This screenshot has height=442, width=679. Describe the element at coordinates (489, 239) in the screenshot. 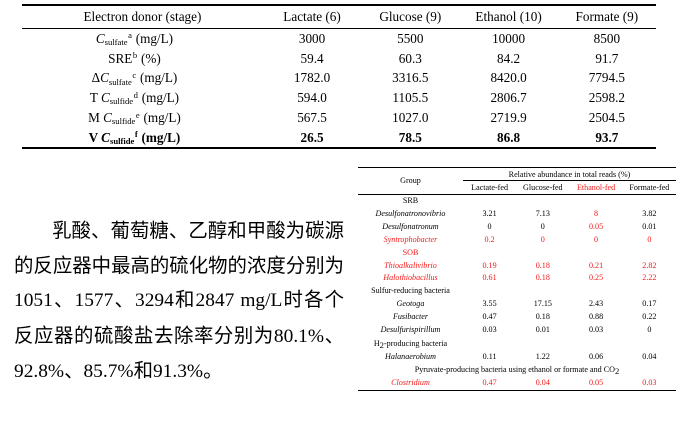

I see `table-cell: 0.2` at that location.